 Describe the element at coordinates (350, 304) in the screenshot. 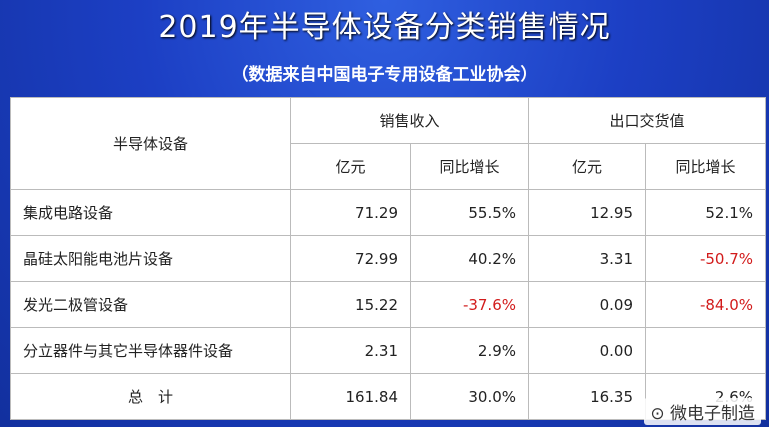

I see `value-cell: 15.22` at that location.